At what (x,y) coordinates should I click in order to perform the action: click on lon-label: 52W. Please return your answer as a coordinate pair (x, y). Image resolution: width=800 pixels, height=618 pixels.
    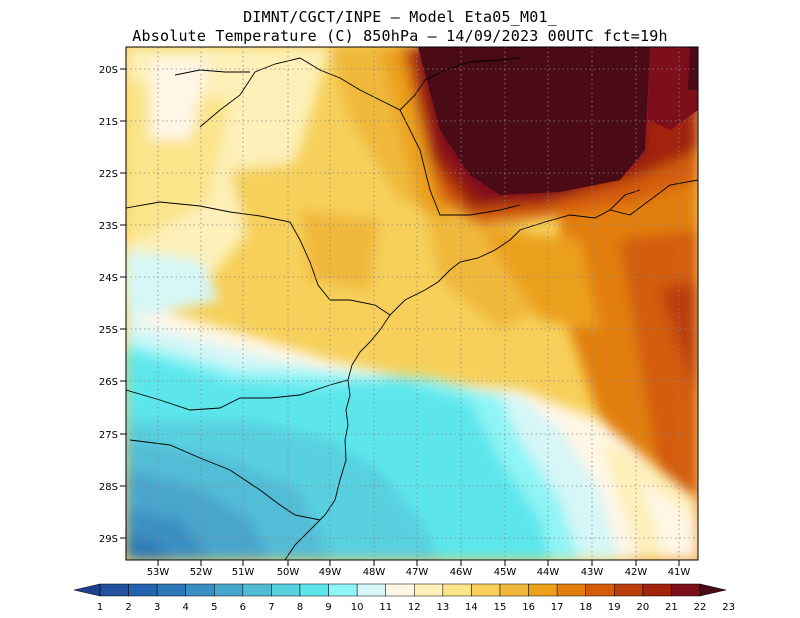
    Looking at the image, I should click on (201, 572).